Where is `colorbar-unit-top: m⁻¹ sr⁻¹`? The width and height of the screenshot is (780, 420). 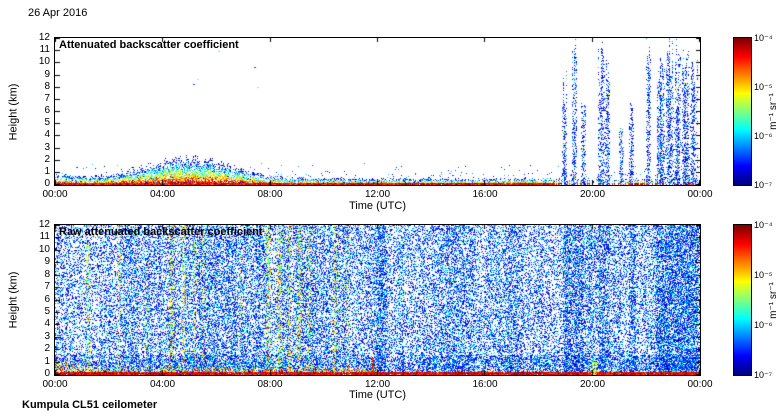
colorbar-unit-top: m⁻¹ sr⁻¹ is located at coordinates (773, 111).